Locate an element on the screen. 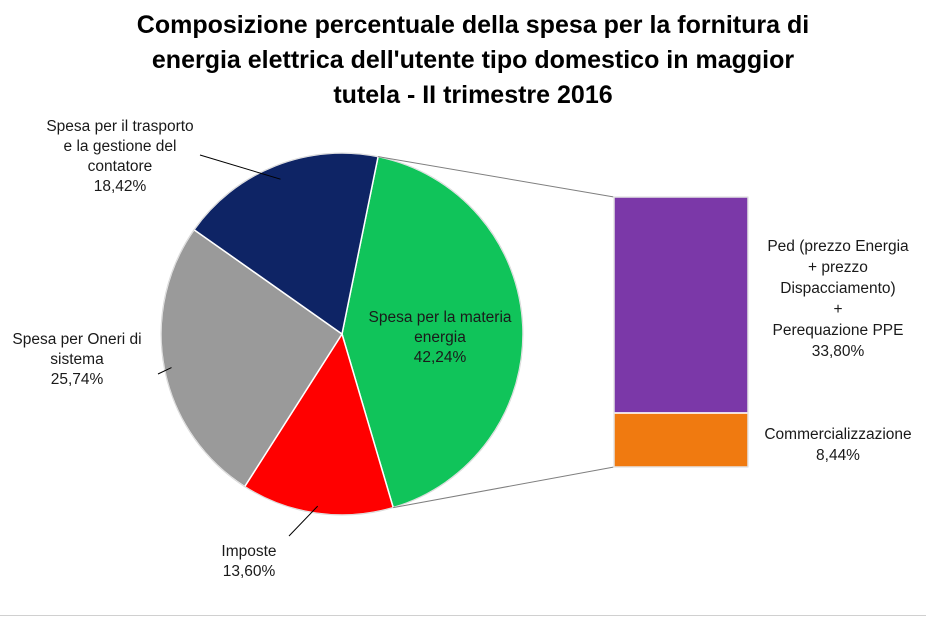 Image resolution: width=926 pixels, height=620 pixels. pie-data-label: Spesa per Oneri di is located at coordinates (76, 339).